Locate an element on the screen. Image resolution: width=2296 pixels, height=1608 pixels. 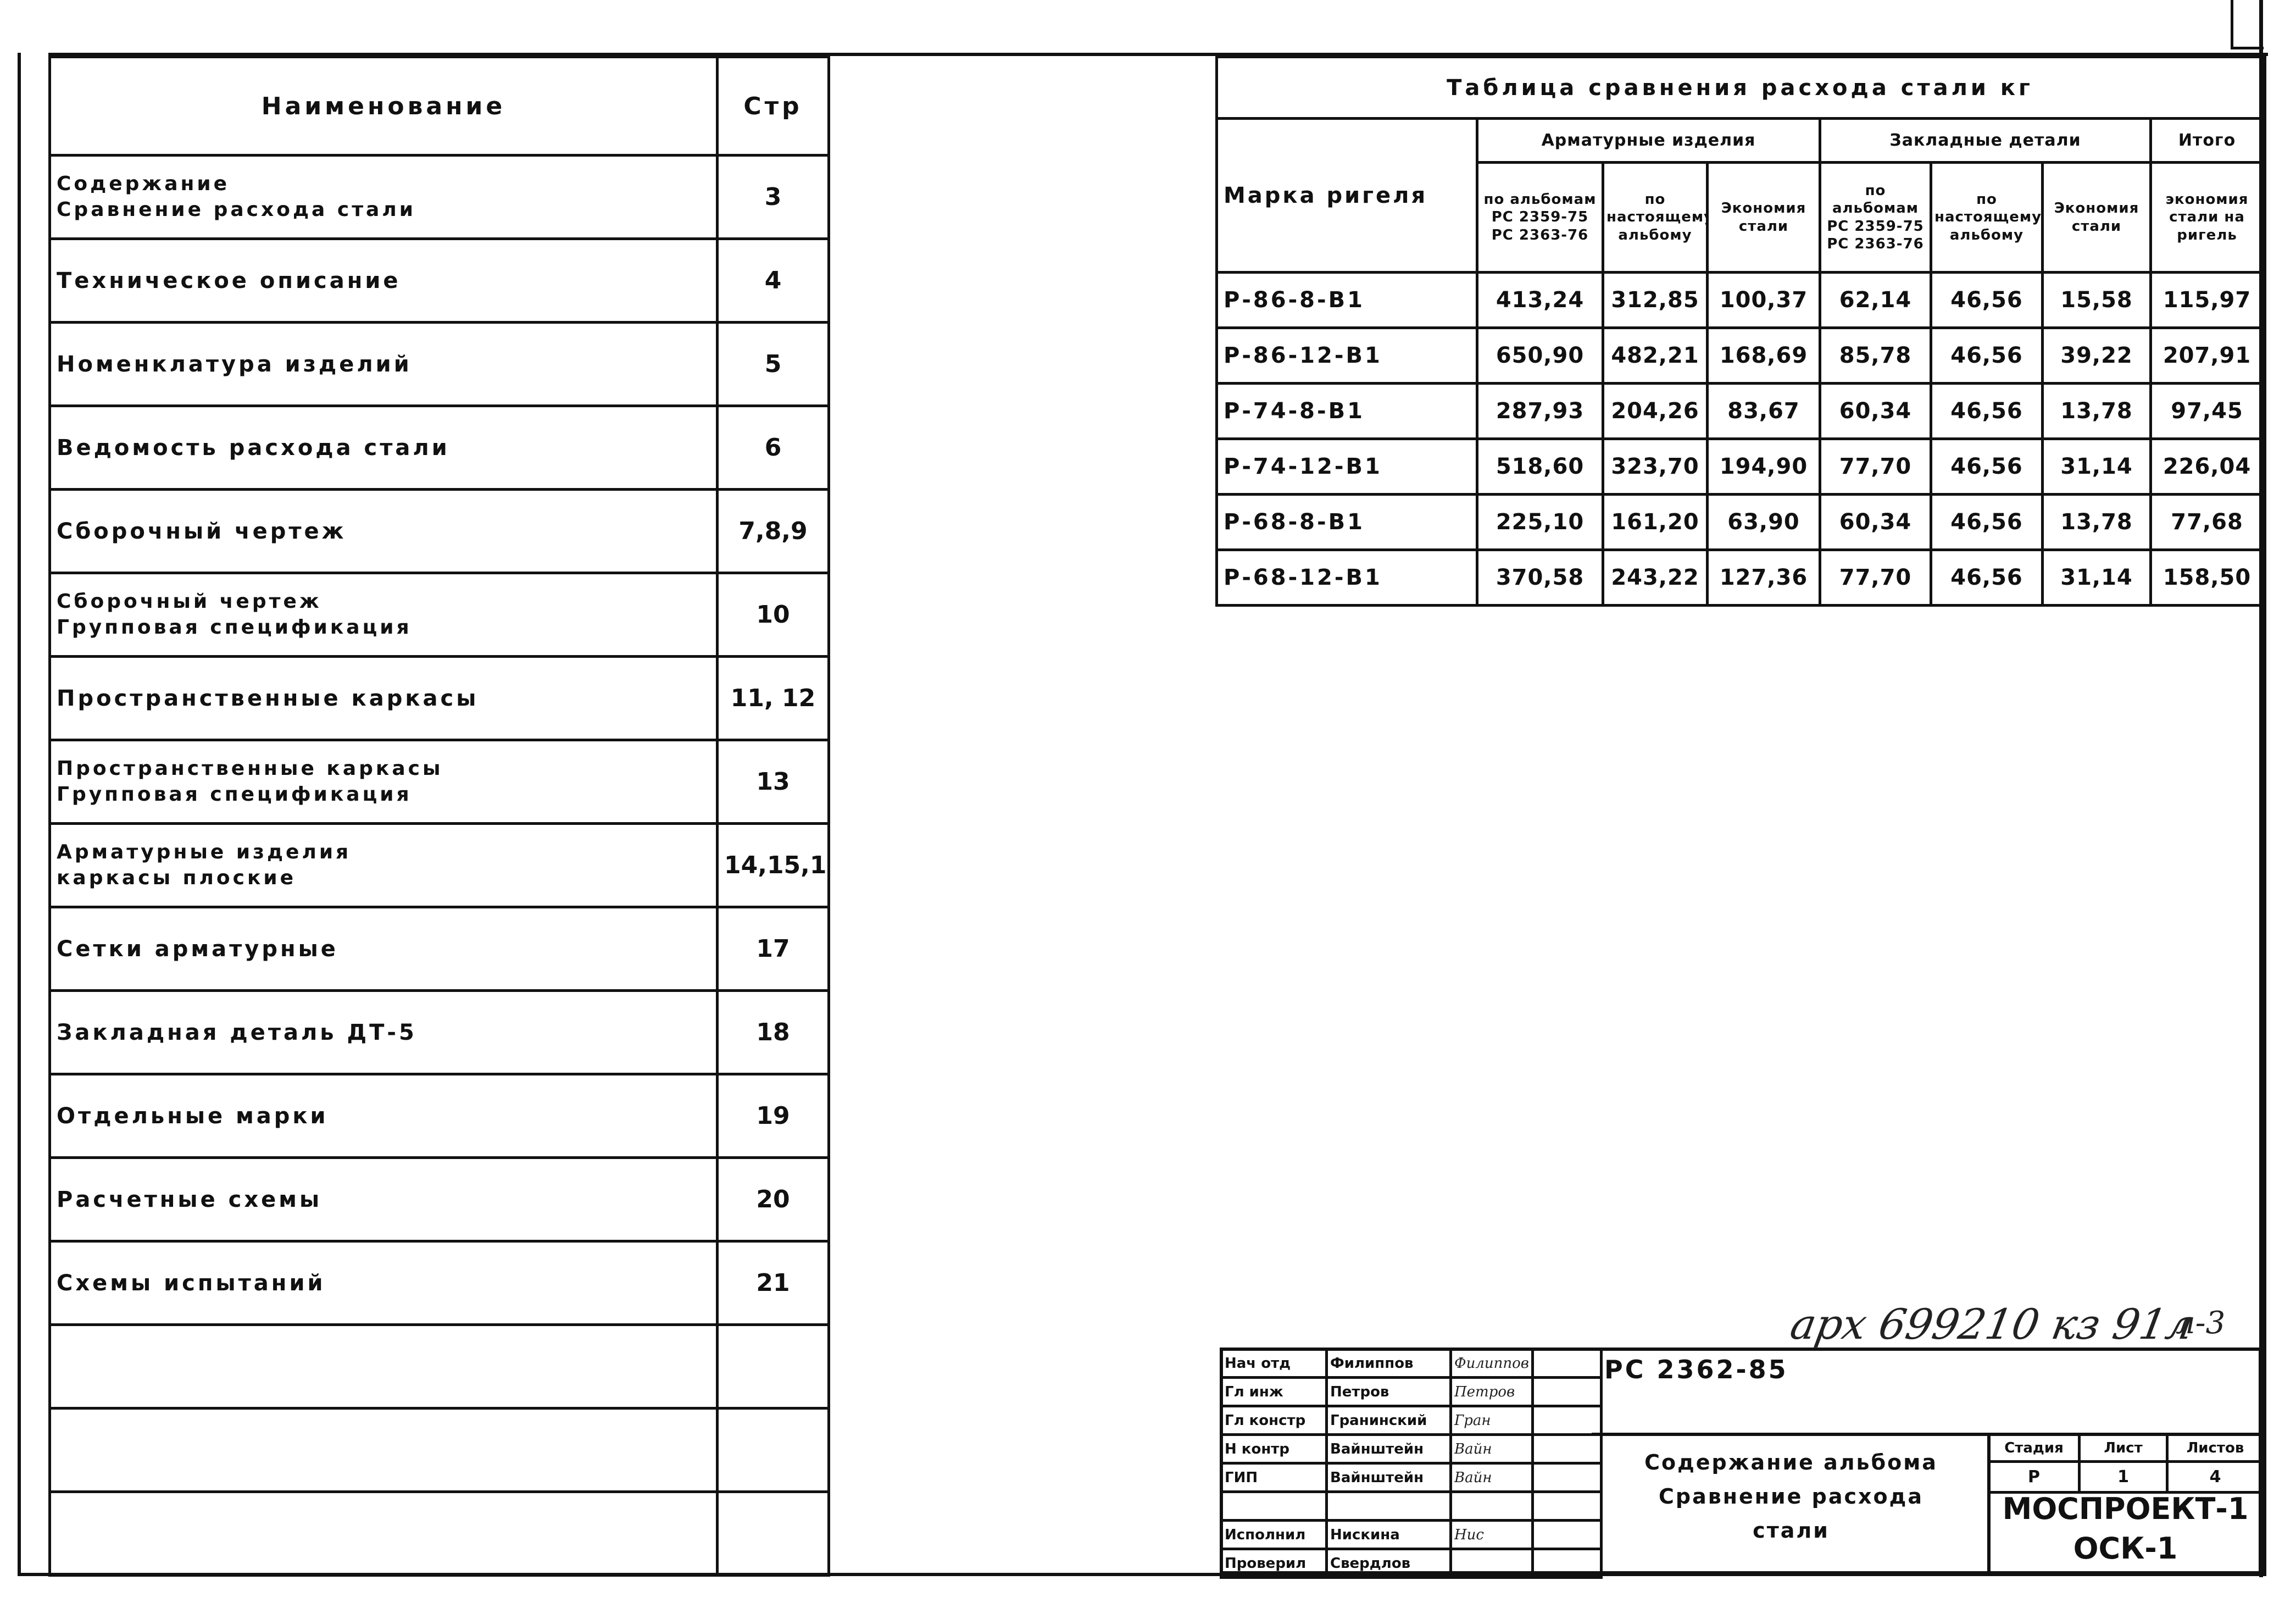
stage-header: Стадия is located at coordinates (2034, 1448).